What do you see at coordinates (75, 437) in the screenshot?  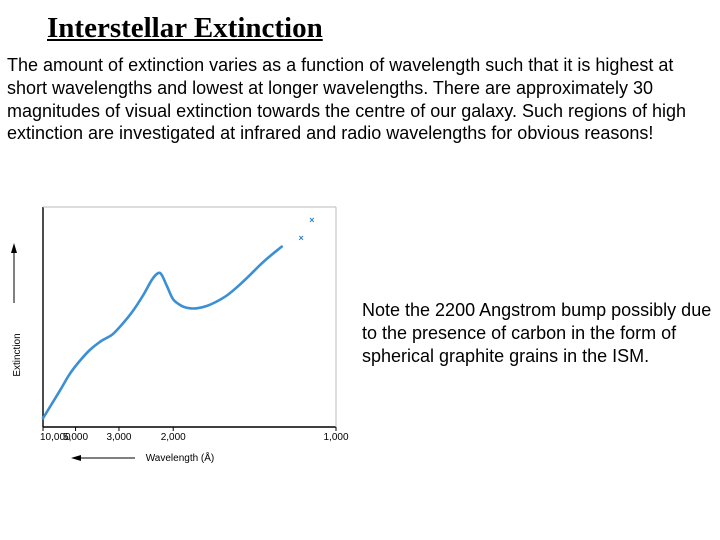 I see `x-tick-label: 5,000` at bounding box center [75, 437].